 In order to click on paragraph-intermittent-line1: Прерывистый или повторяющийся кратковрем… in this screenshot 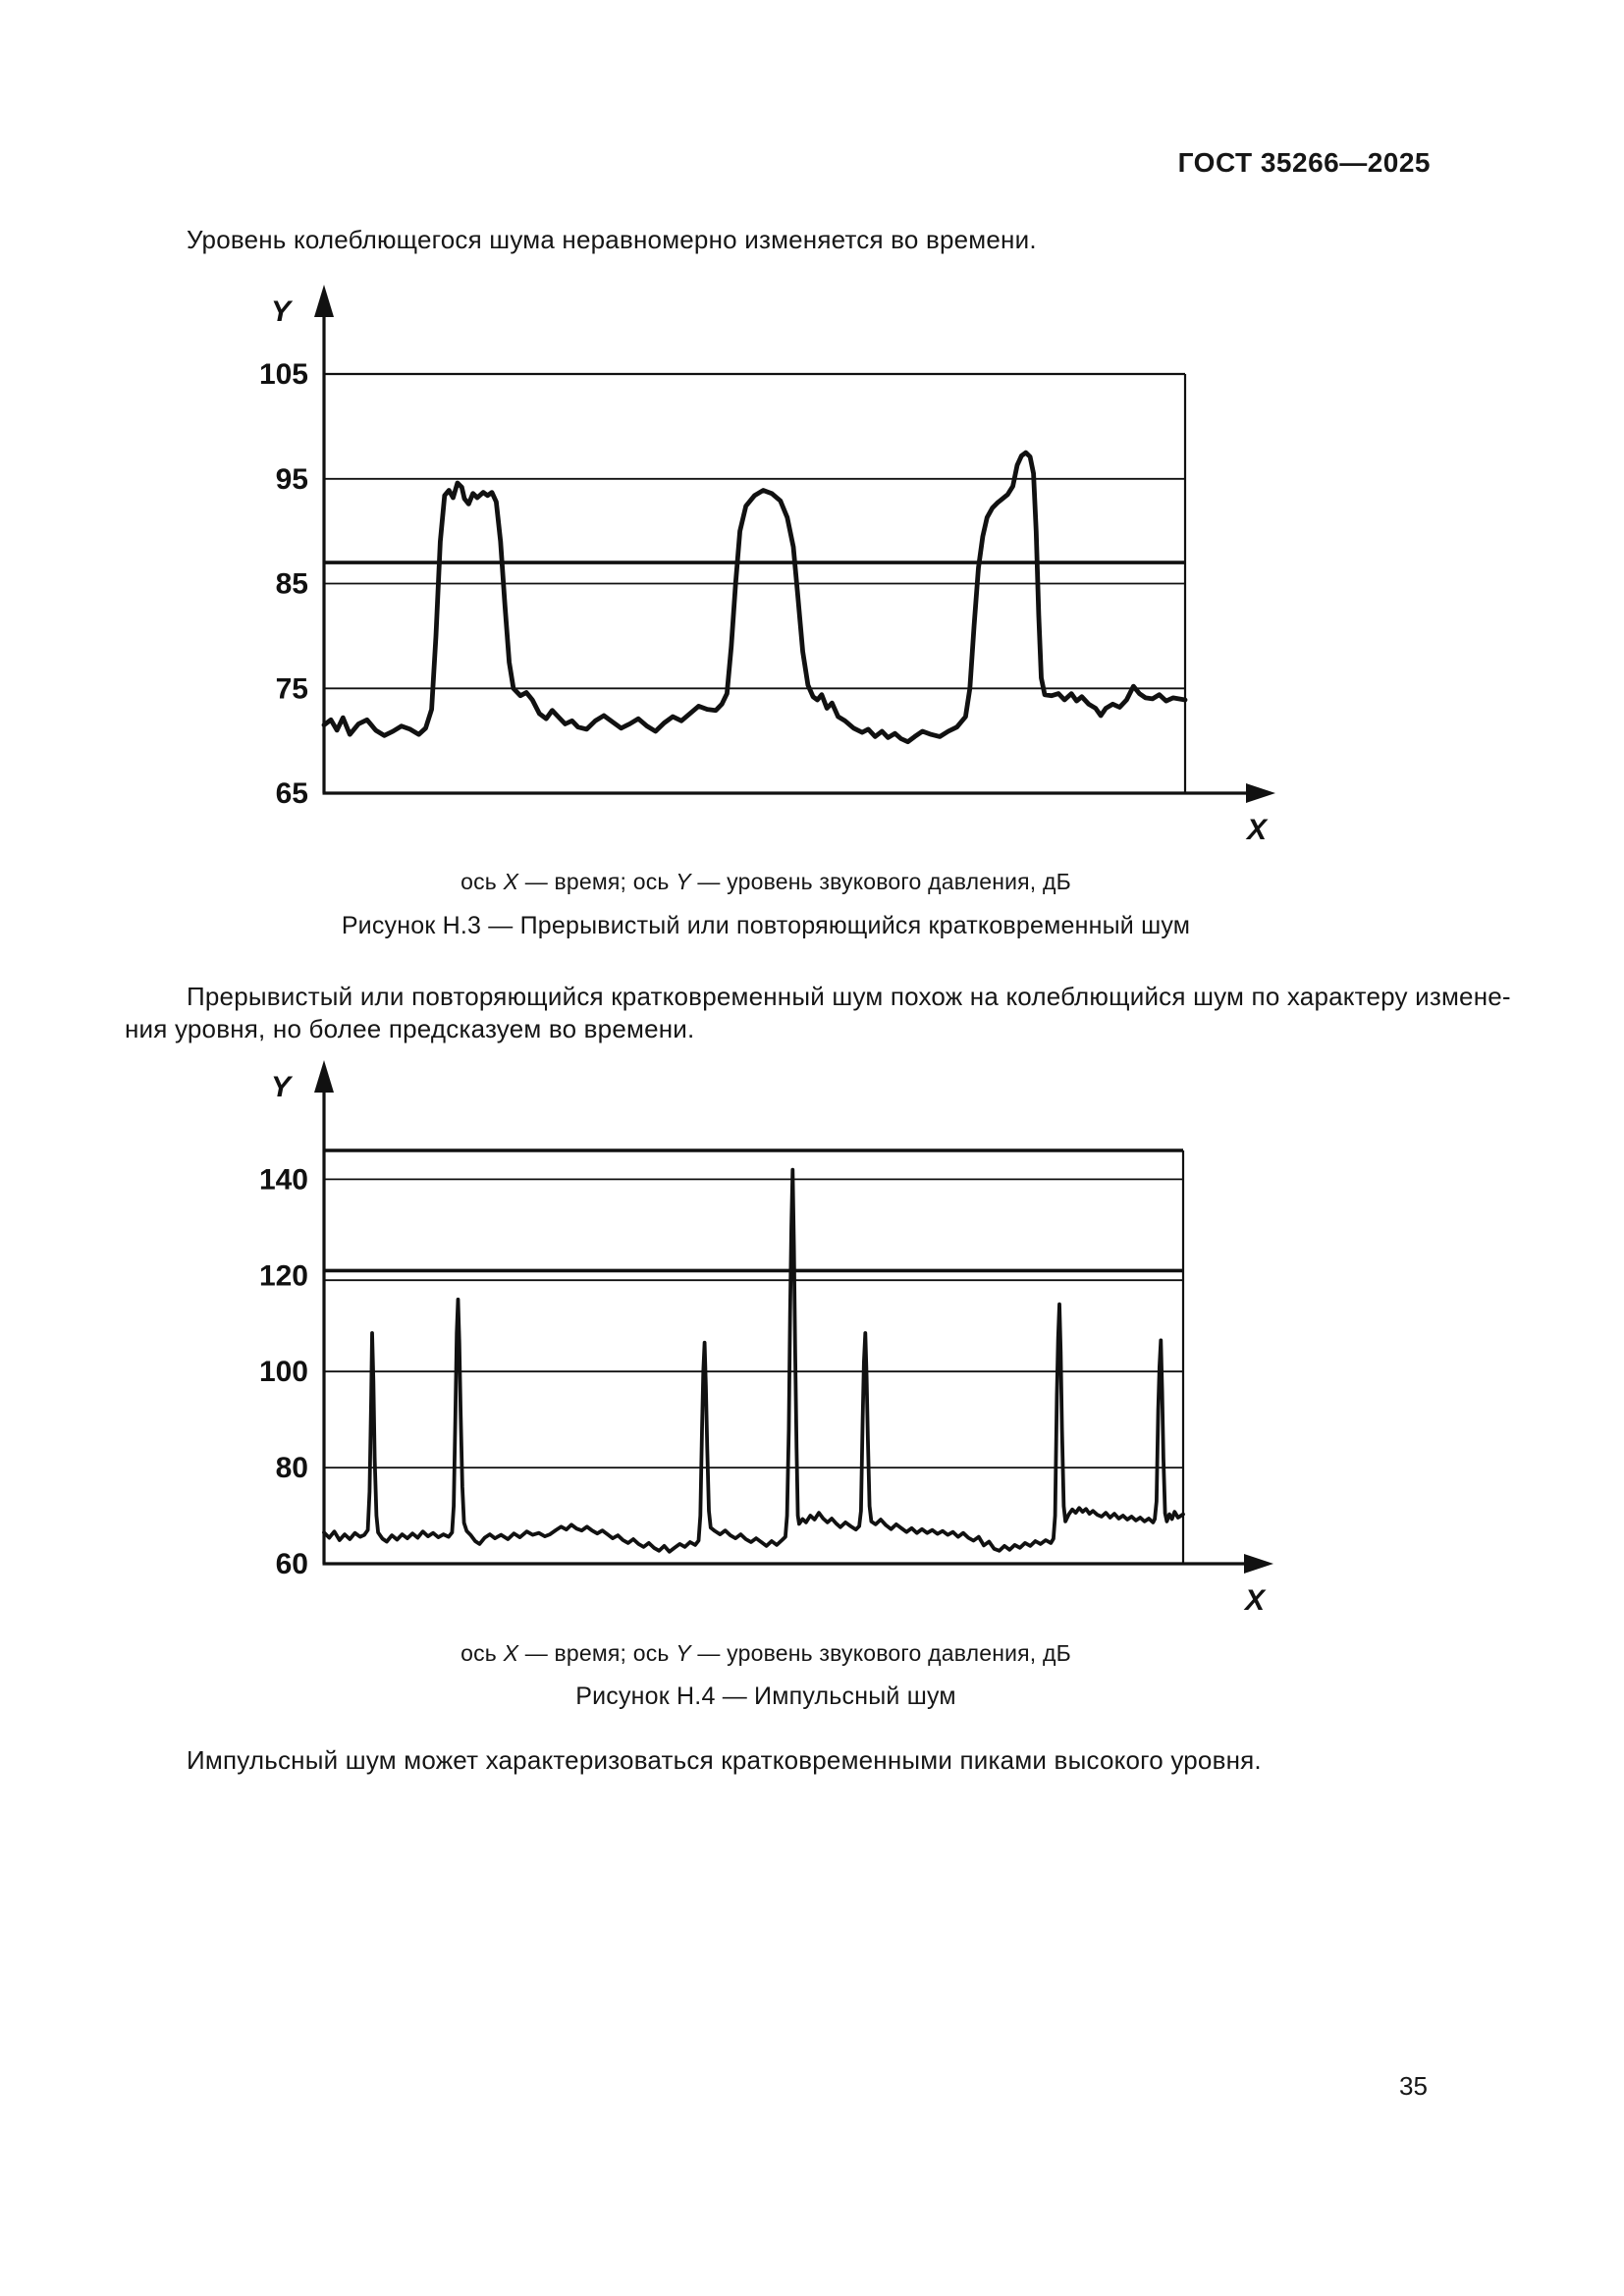, I will do `click(849, 997)`.